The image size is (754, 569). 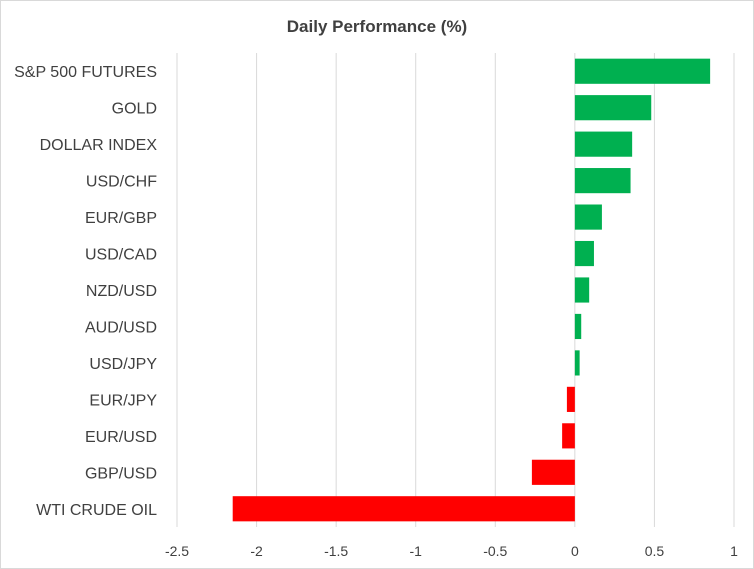 What do you see at coordinates (121, 291) in the screenshot?
I see `category-label: NZD/USD` at bounding box center [121, 291].